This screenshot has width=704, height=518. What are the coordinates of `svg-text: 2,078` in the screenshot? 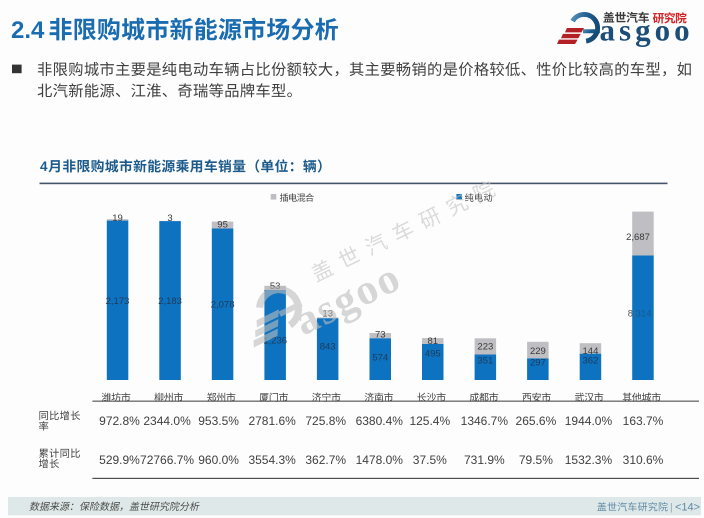 It's located at (223, 304).